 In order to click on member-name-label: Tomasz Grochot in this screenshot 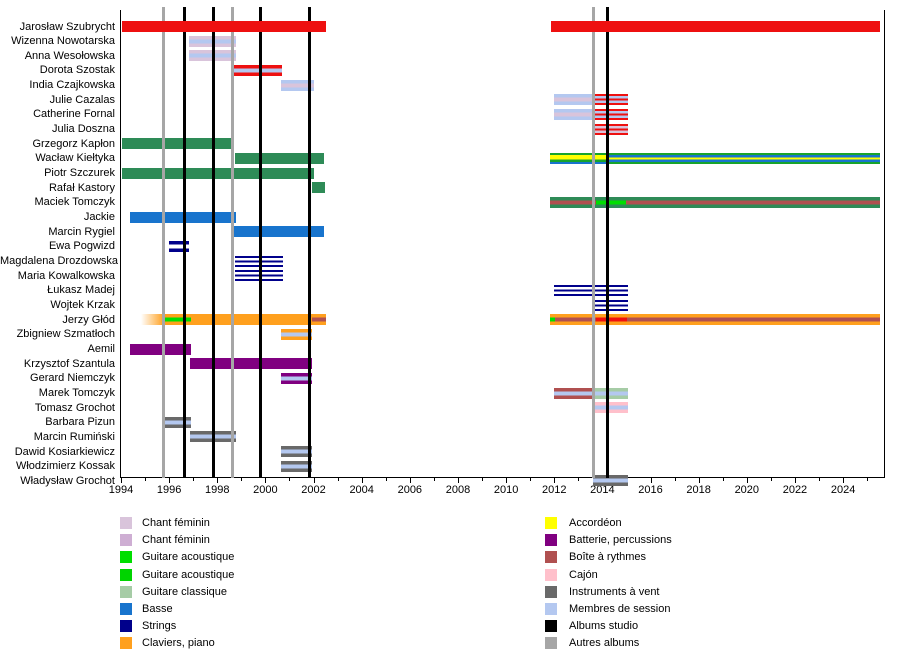, I will do `click(74, 407)`.